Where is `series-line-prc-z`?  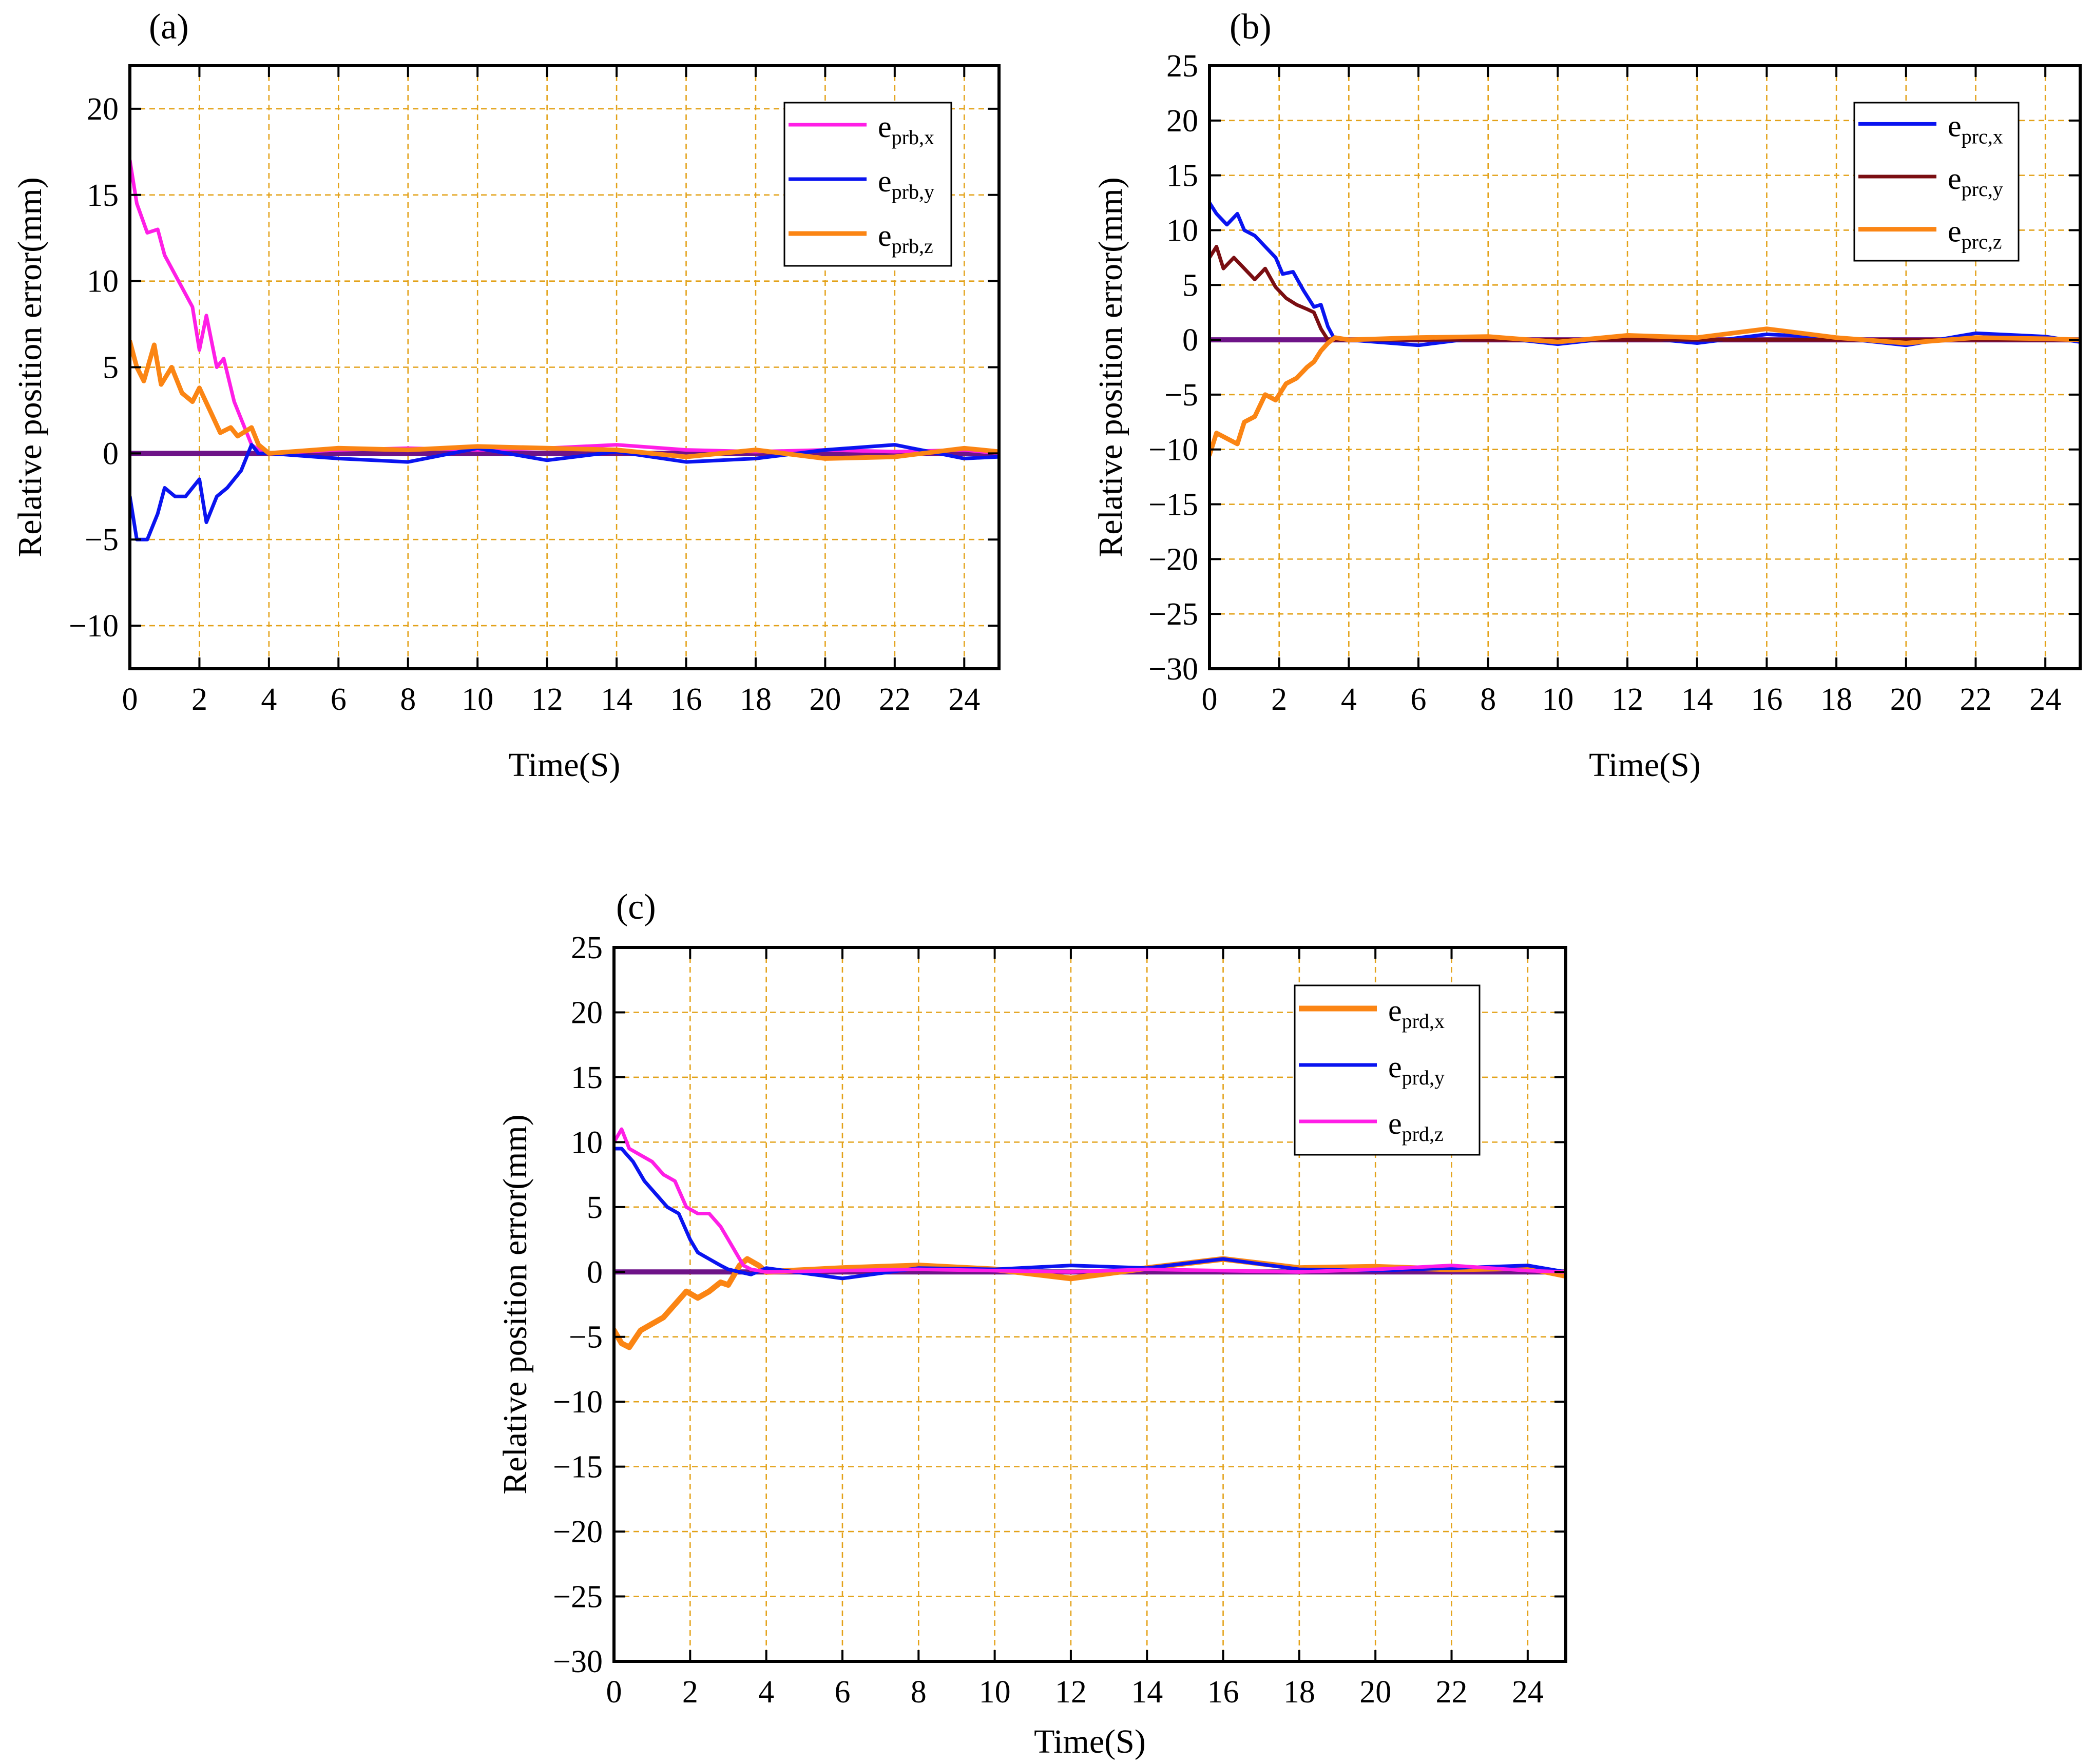 series-line-prc-z is located at coordinates (1645, 392).